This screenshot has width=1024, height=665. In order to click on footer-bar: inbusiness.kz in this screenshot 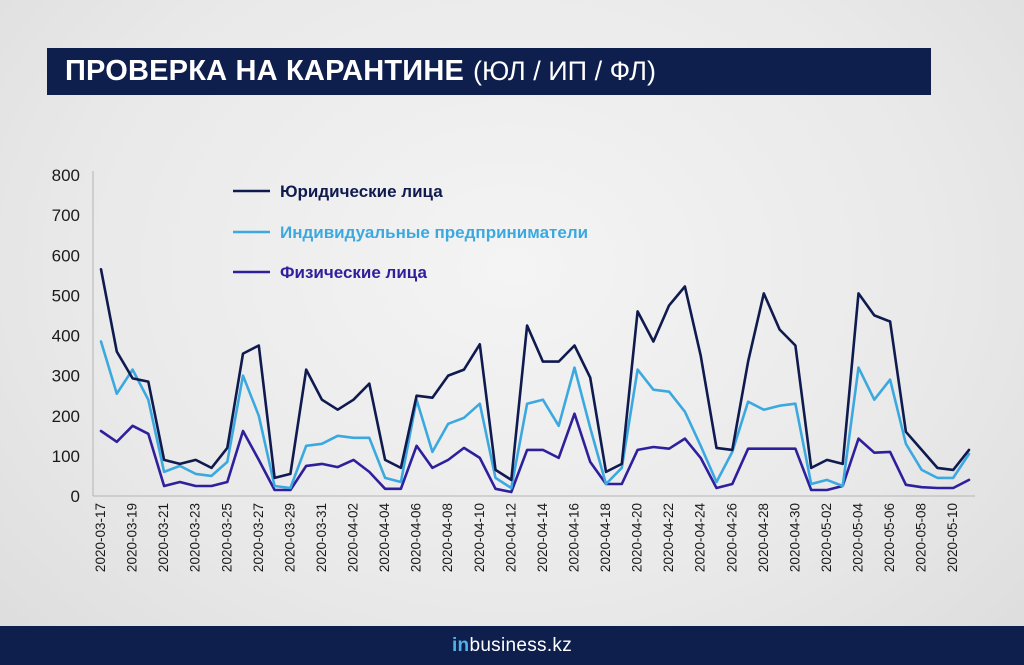, I will do `click(512, 645)`.